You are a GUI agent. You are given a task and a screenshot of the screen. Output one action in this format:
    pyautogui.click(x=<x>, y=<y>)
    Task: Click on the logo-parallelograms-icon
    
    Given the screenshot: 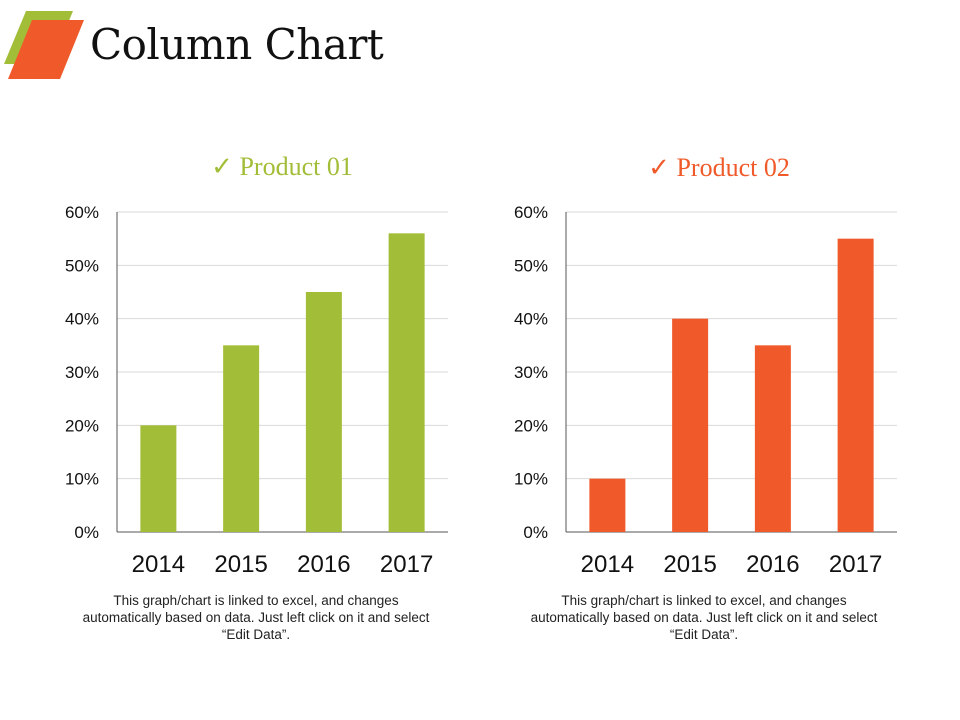 What is the action you would take?
    pyautogui.click(x=44, y=45)
    